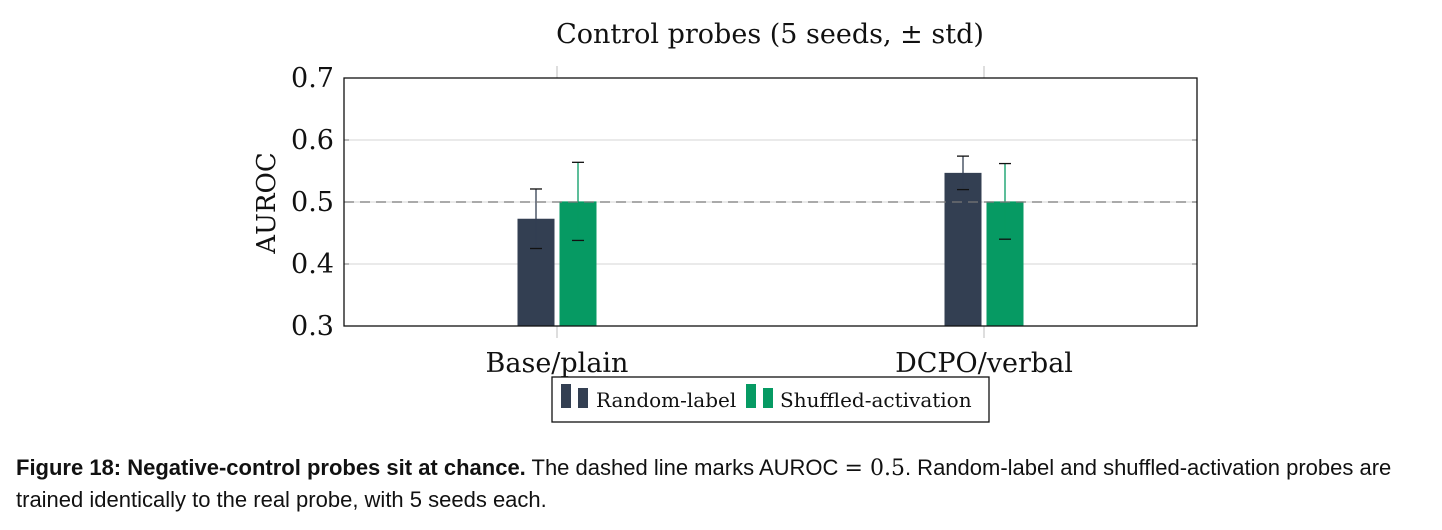  I want to click on legend: Random-label Shuffled-activation, so click(770, 399).